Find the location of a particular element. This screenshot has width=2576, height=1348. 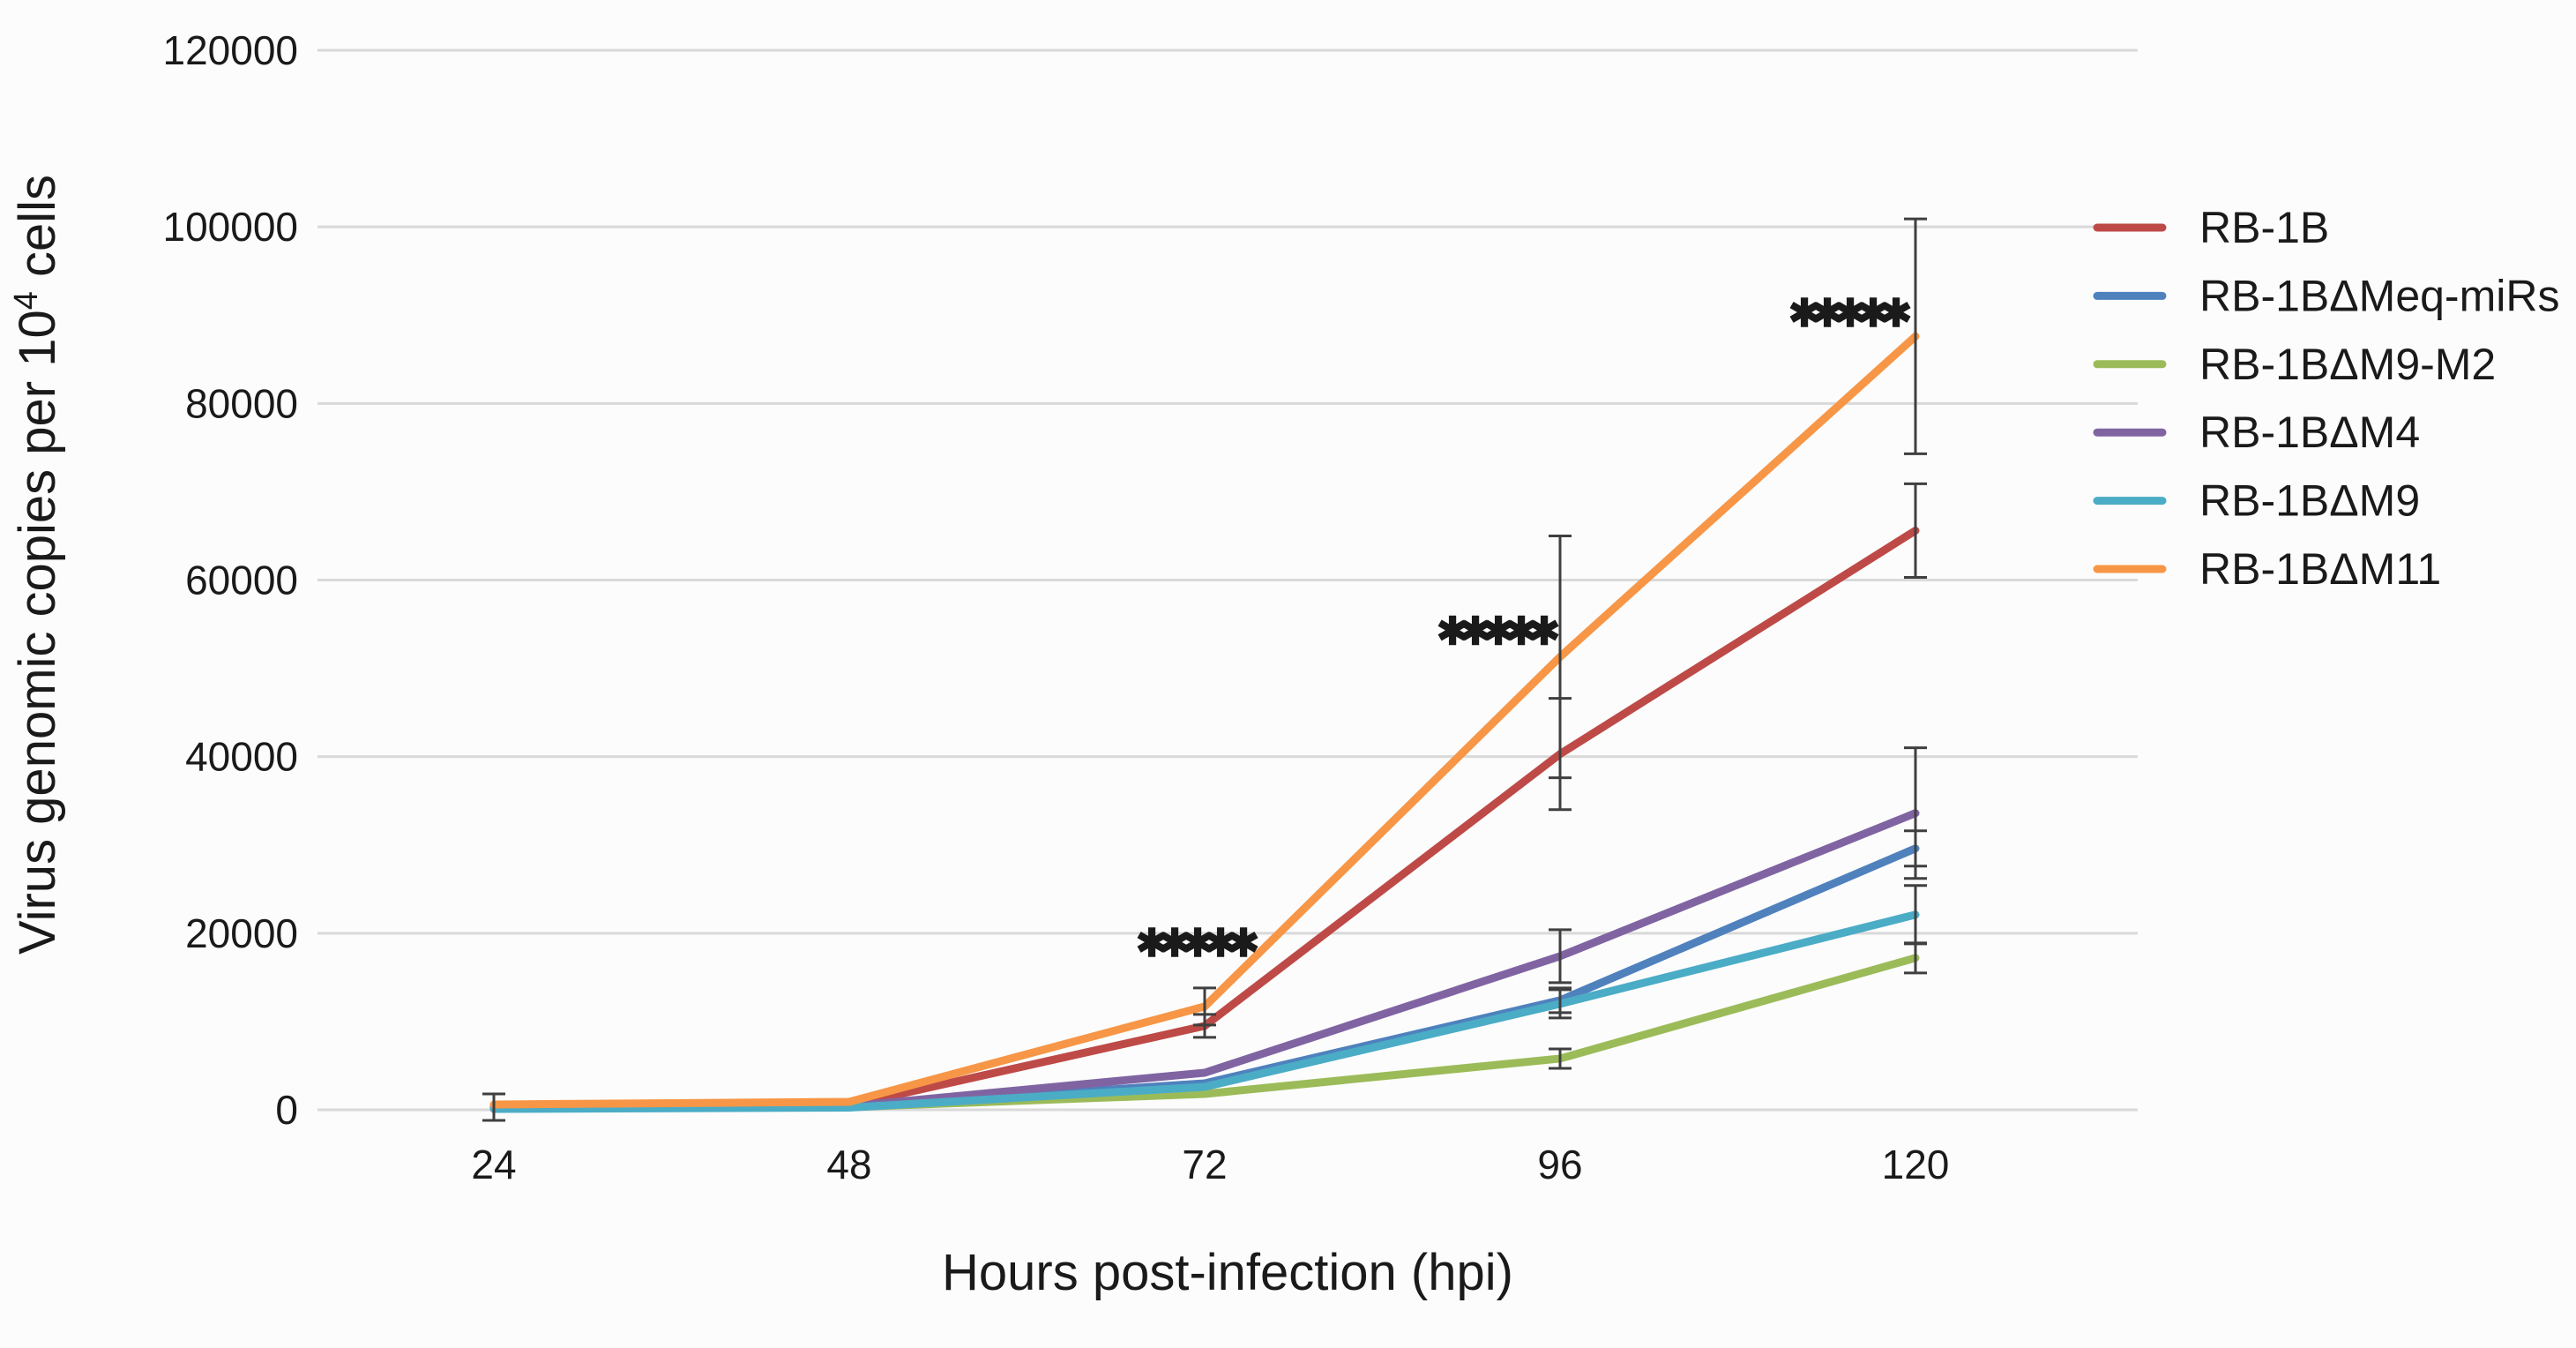

x-axis-tick-labels: 24 48 72 96 120 is located at coordinates (1210, 1164).